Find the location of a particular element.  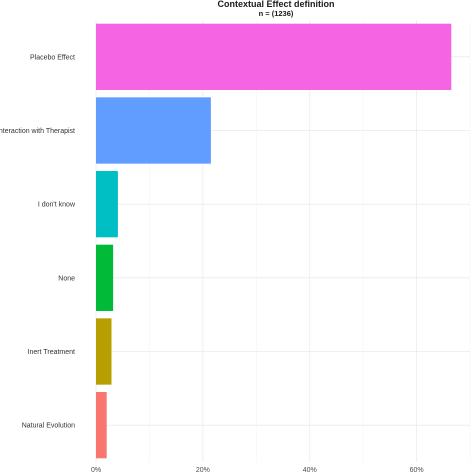

x-axis-ticks: 0% 20% 40% 60% is located at coordinates (257, 470).